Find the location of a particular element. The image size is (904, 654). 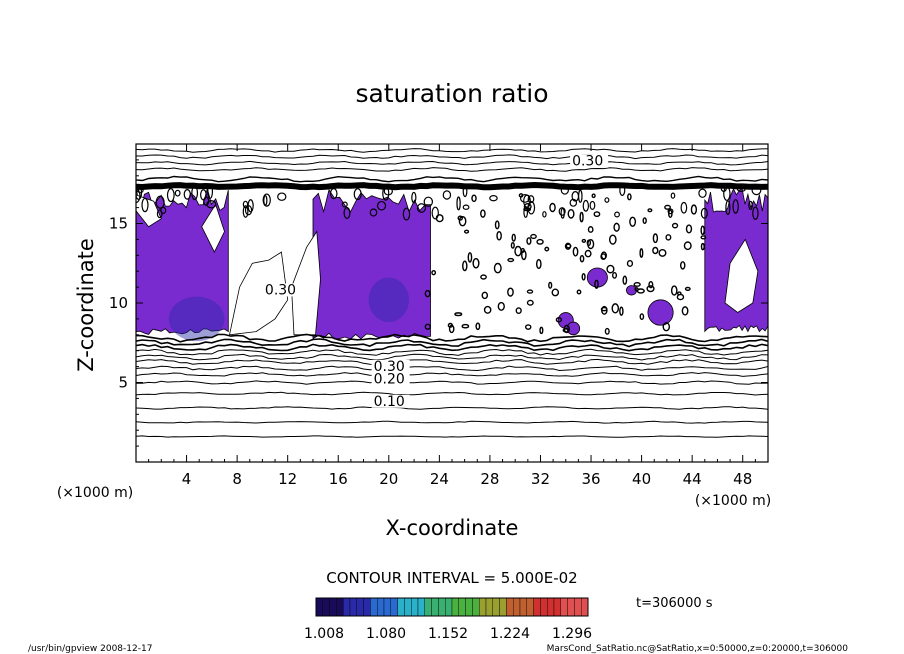

x-unit-right: (×1000 m) is located at coordinates (733, 501).